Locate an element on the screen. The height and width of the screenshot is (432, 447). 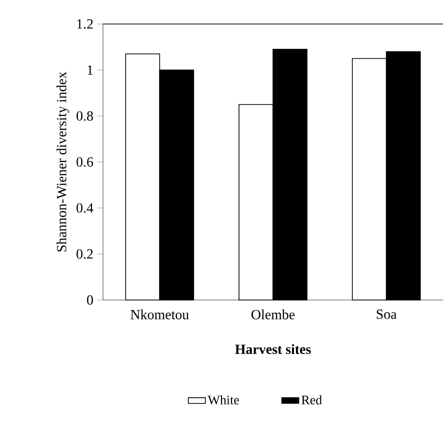
y-tick-label: 1.2 is located at coordinates (85, 24).